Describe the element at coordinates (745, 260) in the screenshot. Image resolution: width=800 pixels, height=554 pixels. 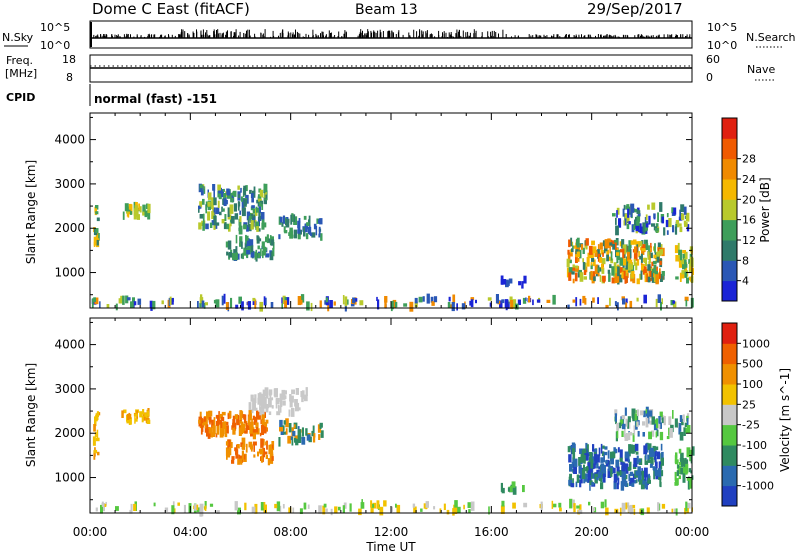
I see `colorbar-tick-label: 8` at that location.